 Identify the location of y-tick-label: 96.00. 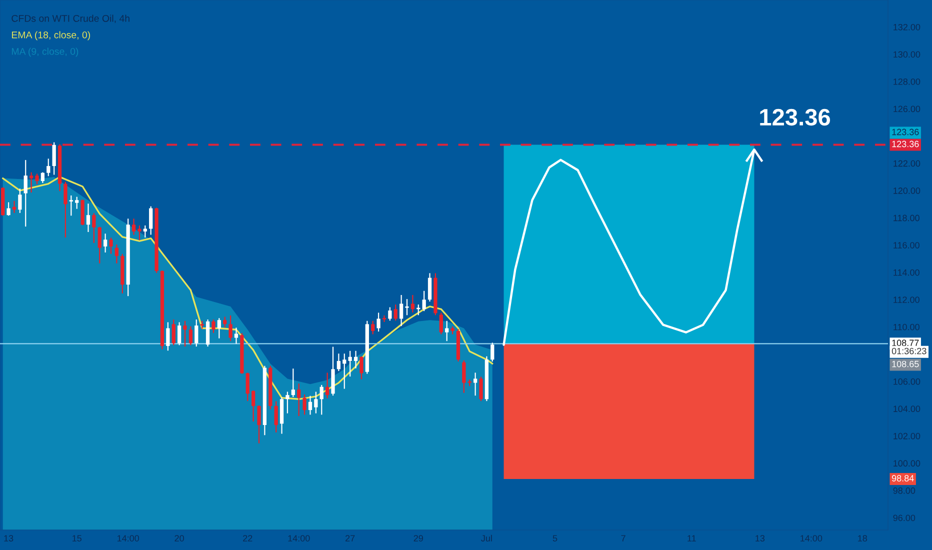
(904, 518).